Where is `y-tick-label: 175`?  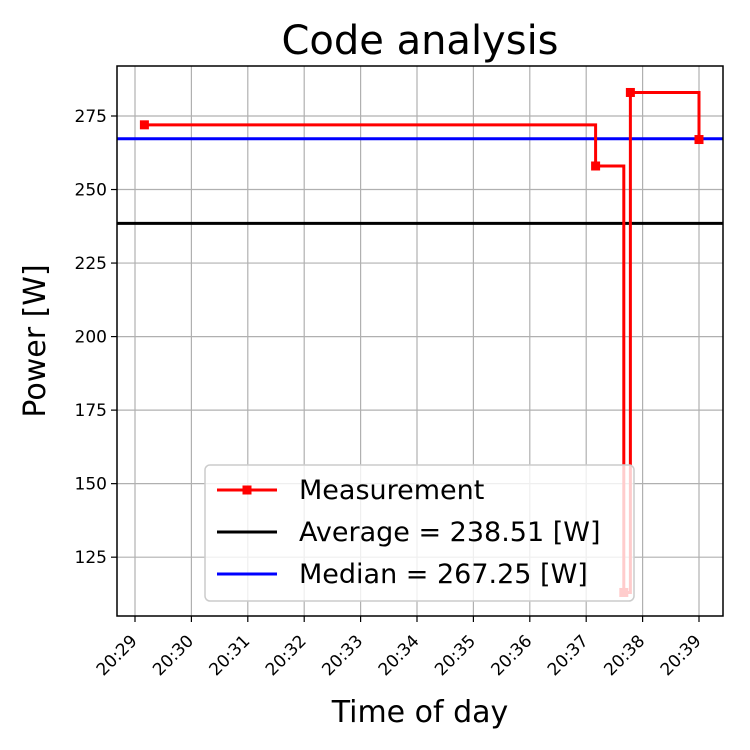 y-tick-label: 175 is located at coordinates (91, 411).